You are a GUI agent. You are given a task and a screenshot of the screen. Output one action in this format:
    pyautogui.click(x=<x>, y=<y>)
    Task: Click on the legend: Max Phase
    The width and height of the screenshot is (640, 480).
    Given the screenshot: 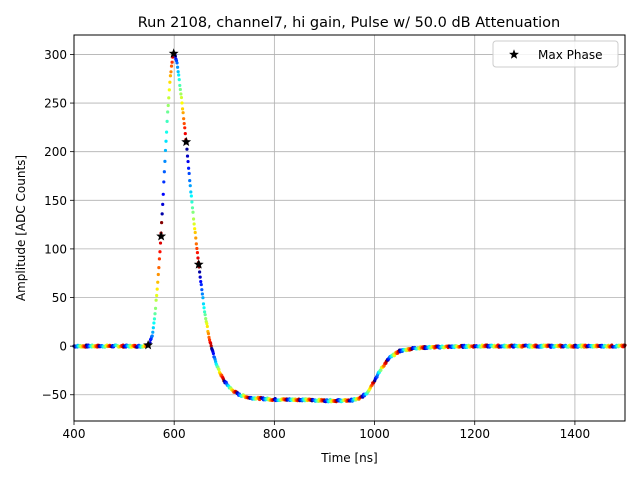 What is the action you would take?
    pyautogui.click(x=555, y=54)
    